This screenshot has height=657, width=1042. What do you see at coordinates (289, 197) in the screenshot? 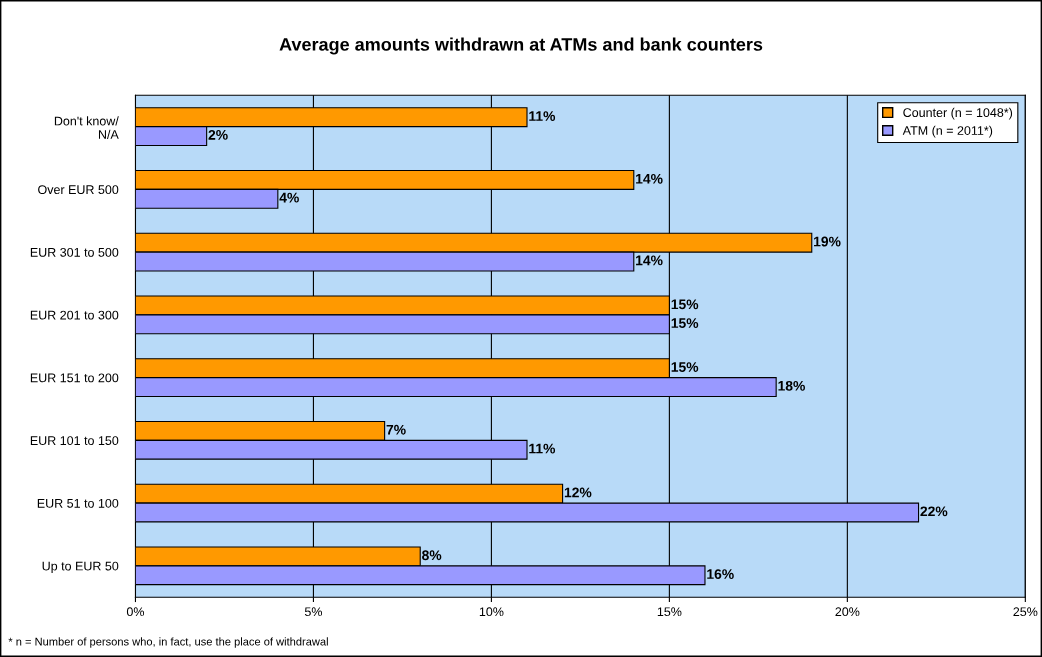
I see `data-label: 4%` at bounding box center [289, 197].